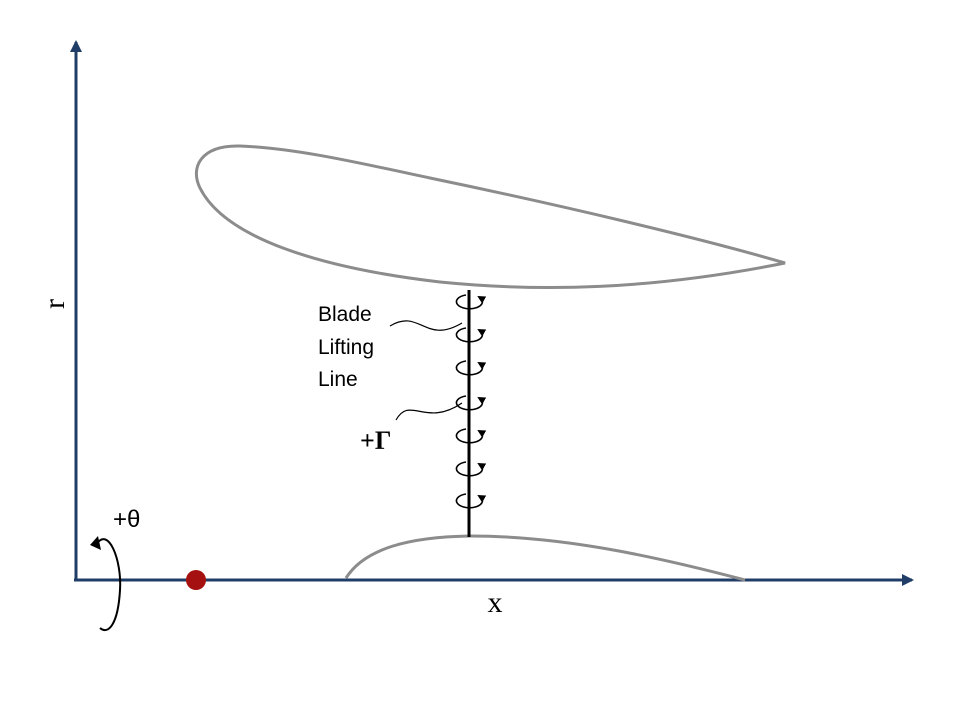 This screenshot has width=960, height=720. What do you see at coordinates (196, 580) in the screenshot?
I see `hub-dot` at bounding box center [196, 580].